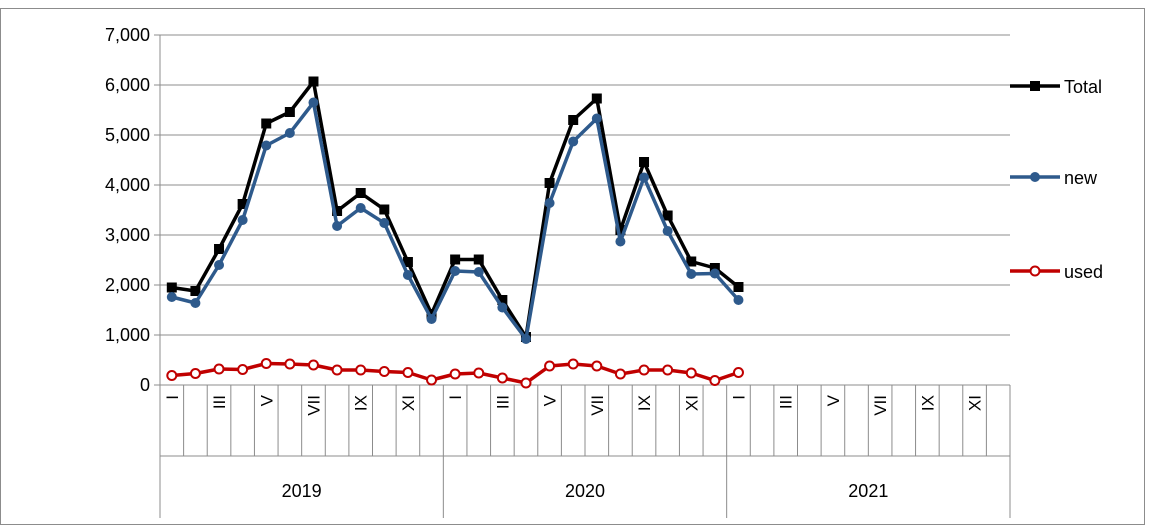 The image size is (1151, 526). What do you see at coordinates (127, 35) in the screenshot?
I see `y-tick-label: 7,000` at bounding box center [127, 35].